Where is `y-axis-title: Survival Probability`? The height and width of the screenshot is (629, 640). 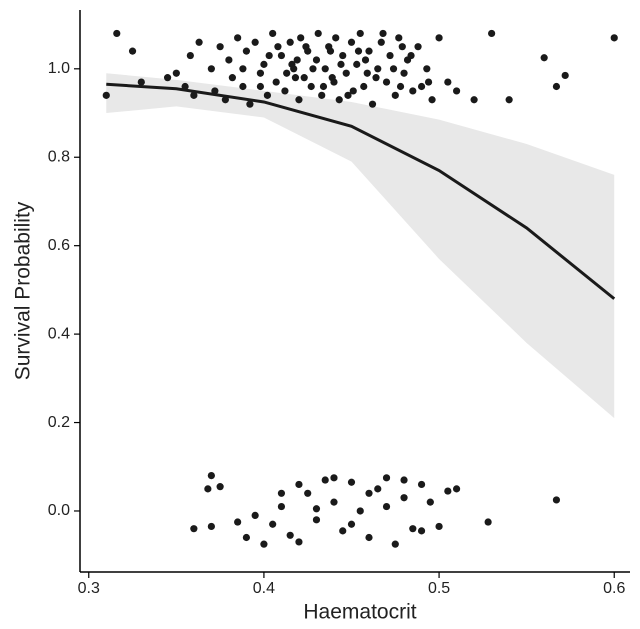 y-axis-title: Survival Probability is located at coordinates (23, 290).